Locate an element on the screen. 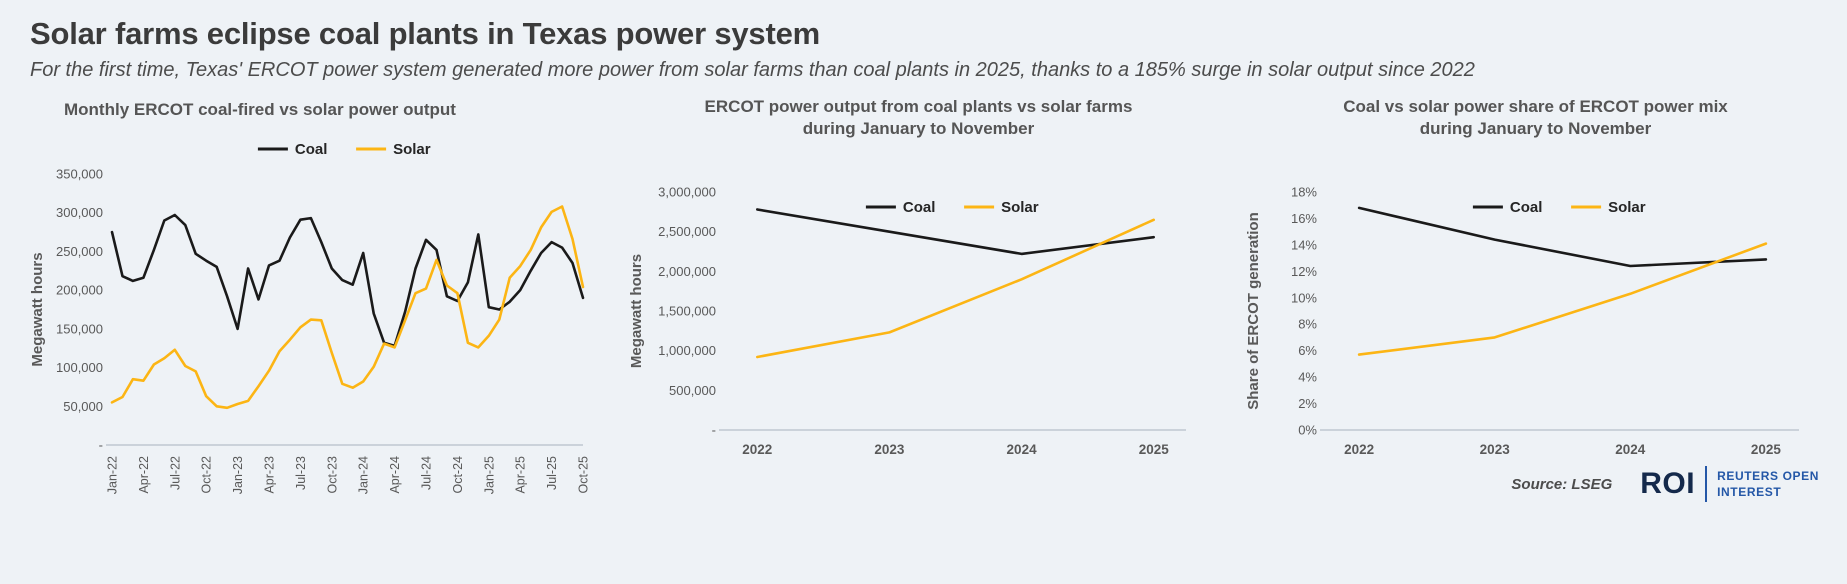  x-tick-label: Apr-25 is located at coordinates (521, 475).